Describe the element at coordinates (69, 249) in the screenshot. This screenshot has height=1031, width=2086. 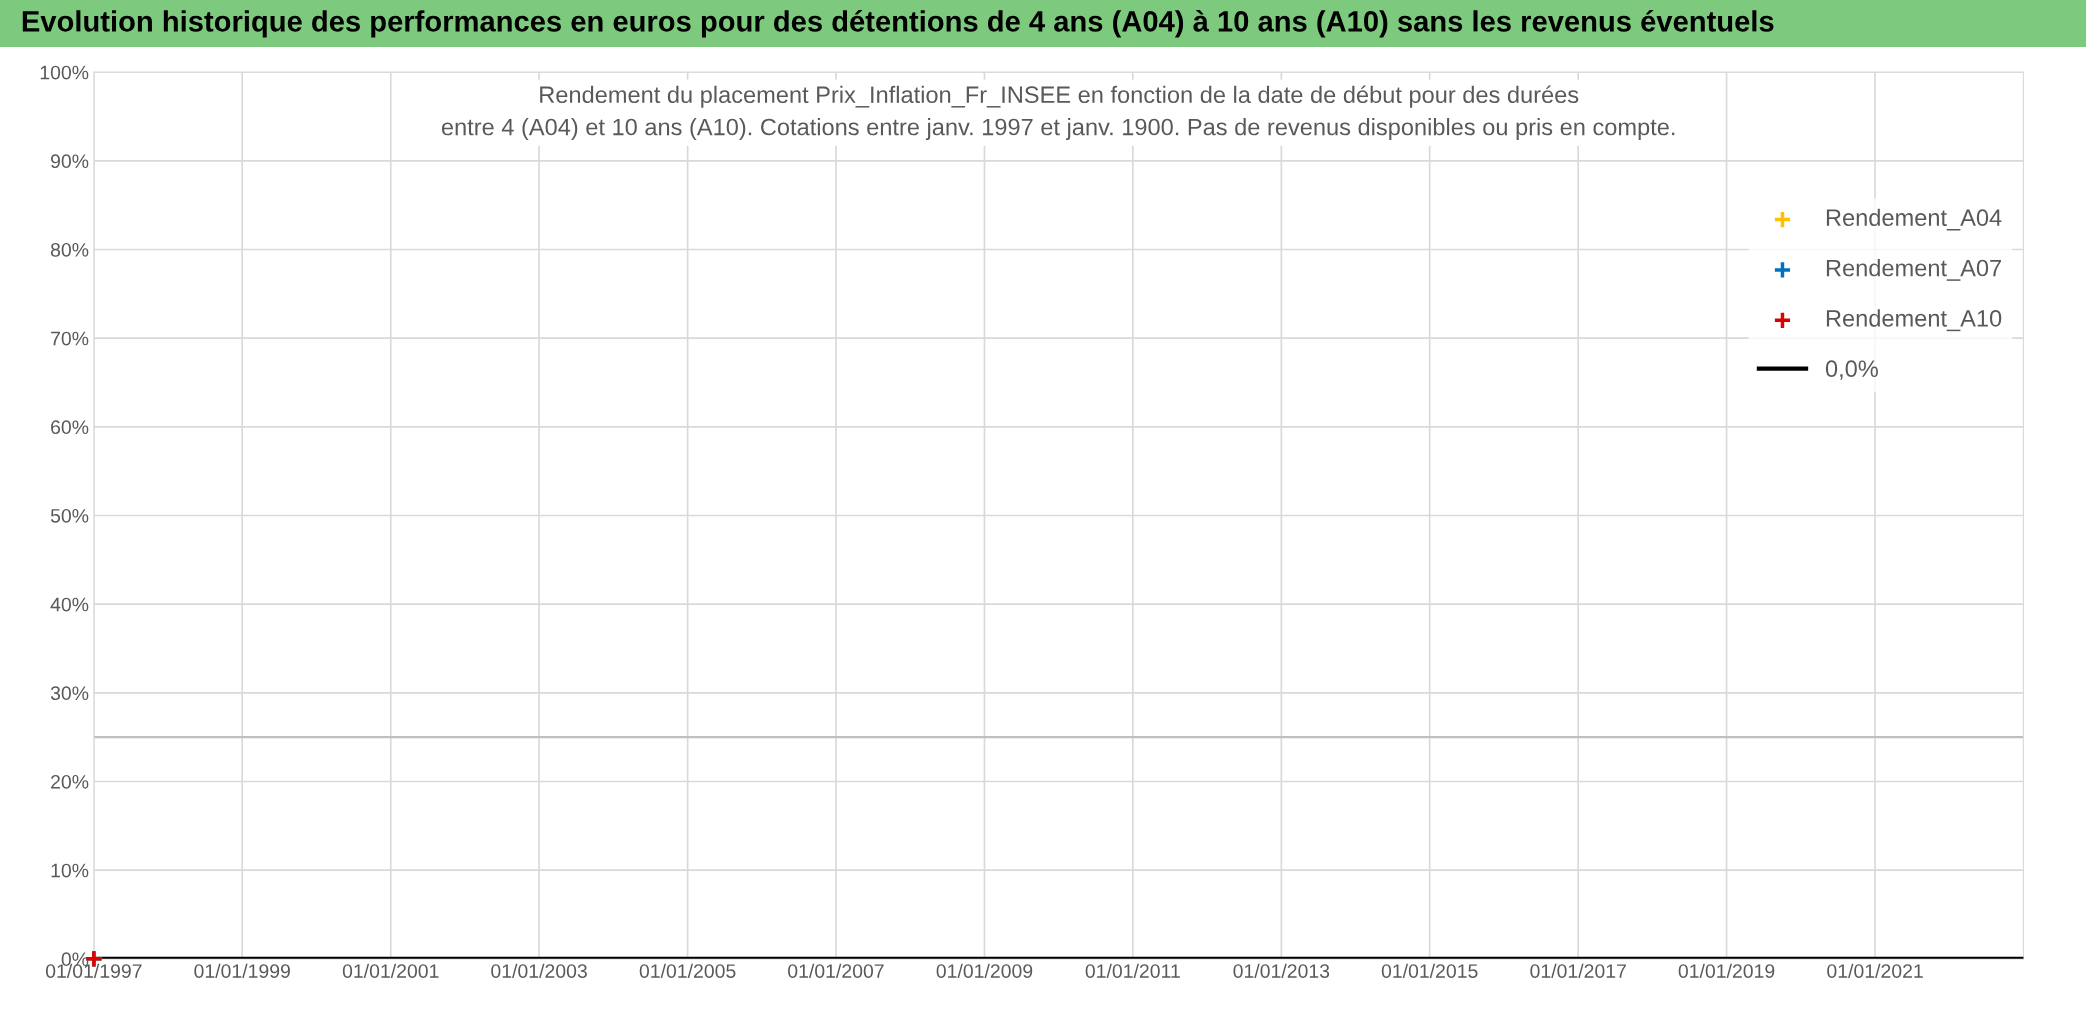
I see `y-tick-label: 80%` at that location.